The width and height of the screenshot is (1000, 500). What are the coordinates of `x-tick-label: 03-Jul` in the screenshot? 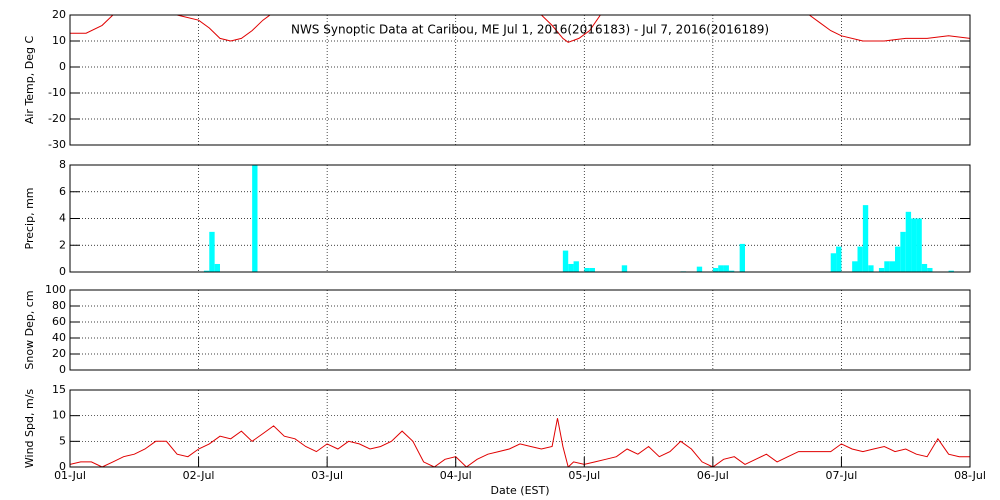 It's located at (327, 475).